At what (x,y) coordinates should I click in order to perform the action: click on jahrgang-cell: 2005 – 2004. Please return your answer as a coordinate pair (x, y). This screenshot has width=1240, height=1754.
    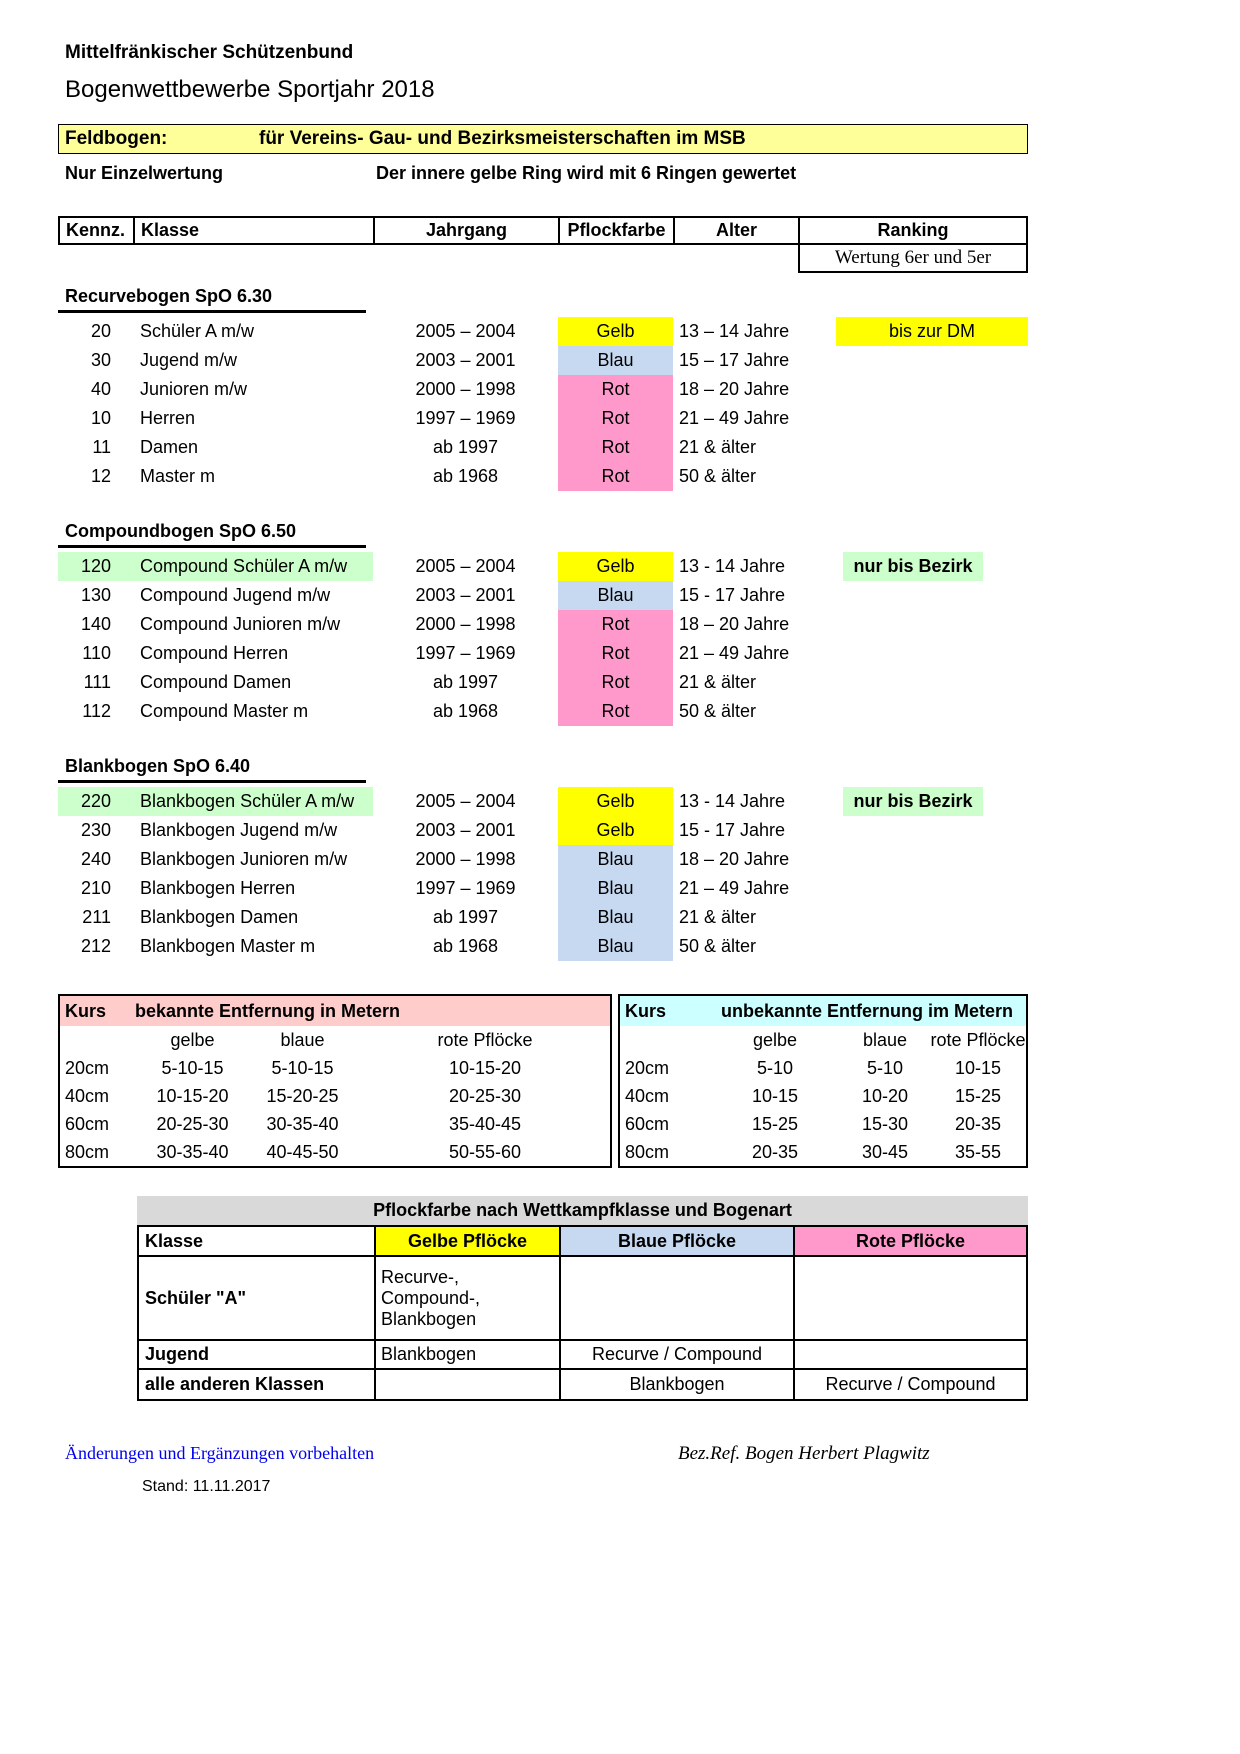
    Looking at the image, I should click on (465, 801).